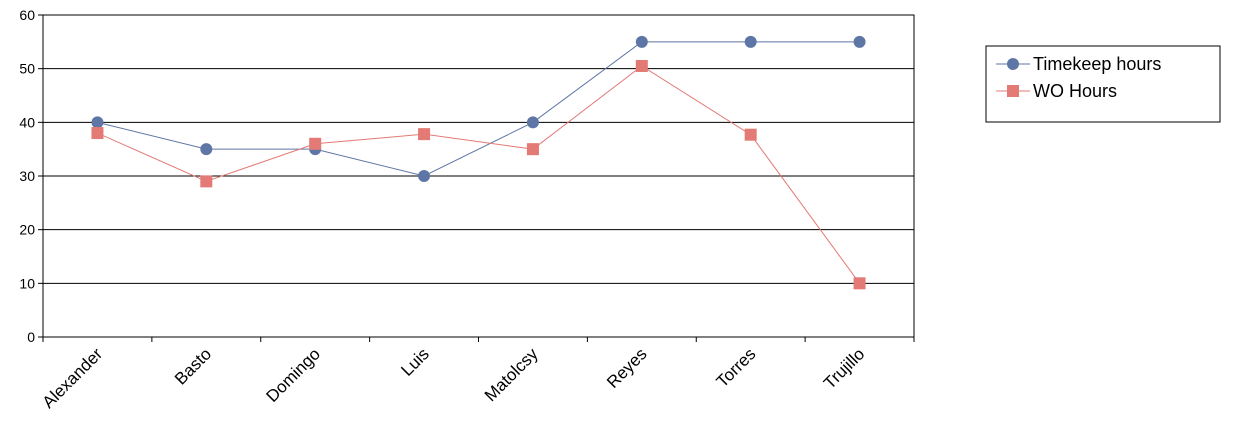  What do you see at coordinates (27, 122) in the screenshot?
I see `y-tick-label: 40` at bounding box center [27, 122].